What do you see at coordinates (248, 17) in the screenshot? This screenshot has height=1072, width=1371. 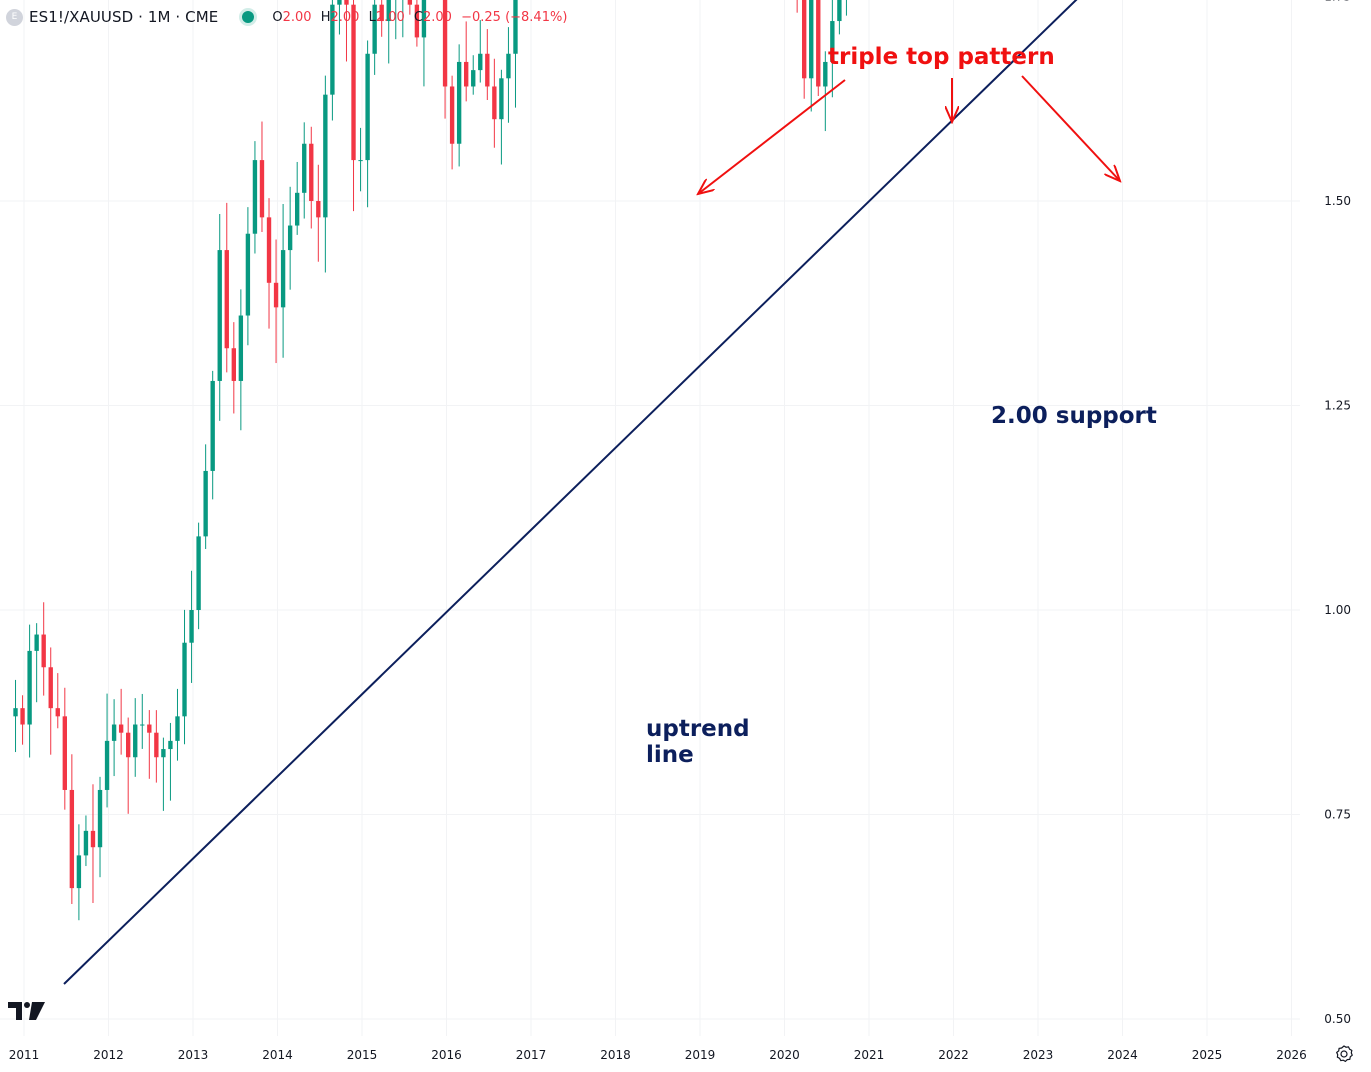 I see `market-status-icon` at bounding box center [248, 17].